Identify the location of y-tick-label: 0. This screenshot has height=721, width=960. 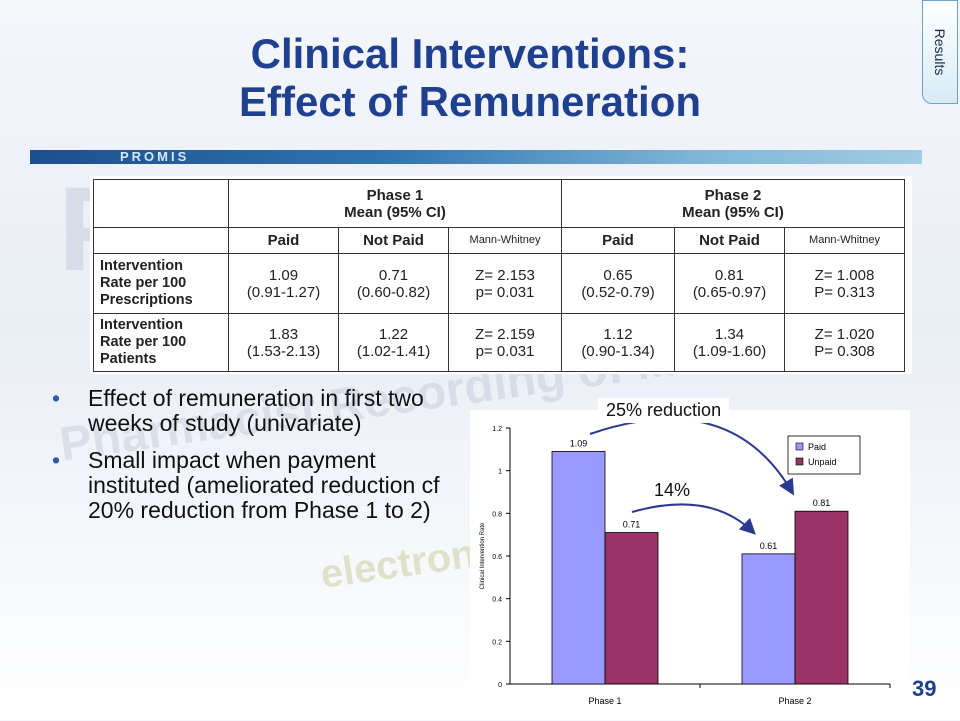
(500, 685).